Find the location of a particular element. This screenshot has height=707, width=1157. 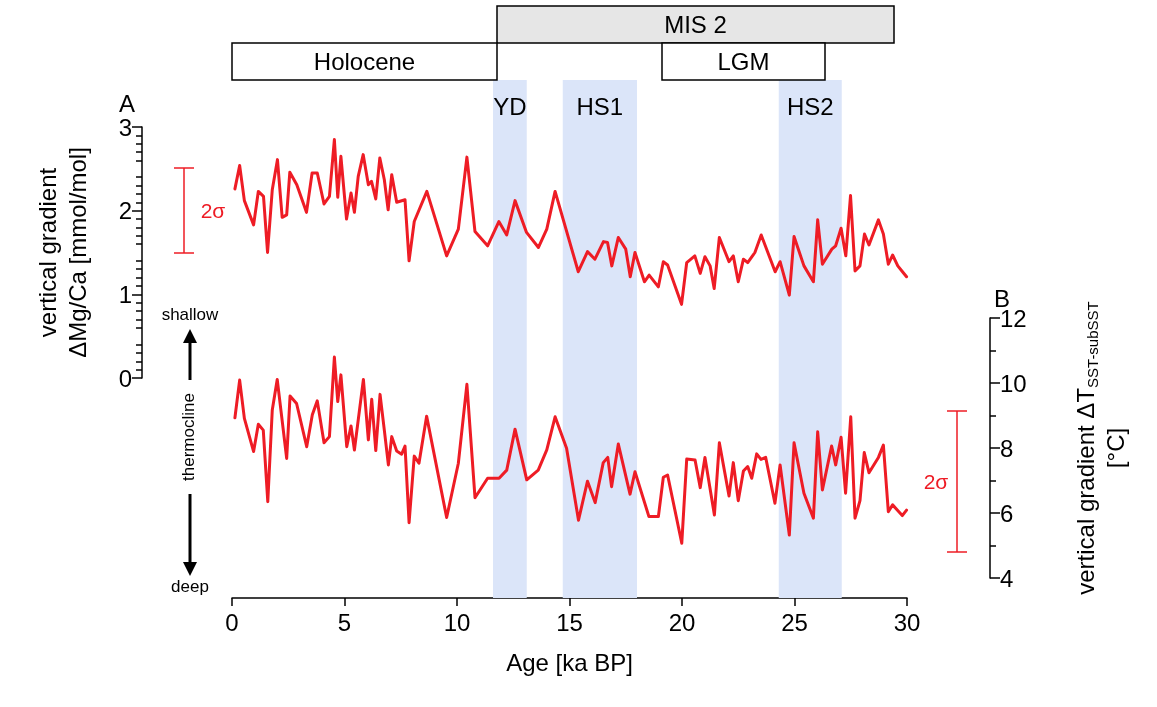

text: thermocline is located at coordinates (189, 437).